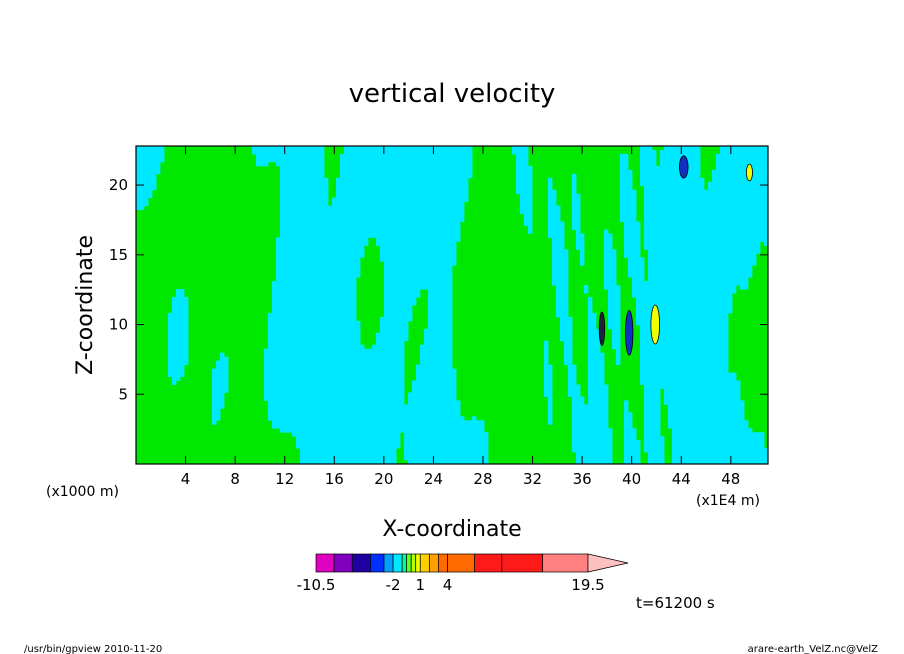 This screenshot has width=904, height=654. Describe the element at coordinates (118, 185) in the screenshot. I see `y-tick-label: 20` at that location.